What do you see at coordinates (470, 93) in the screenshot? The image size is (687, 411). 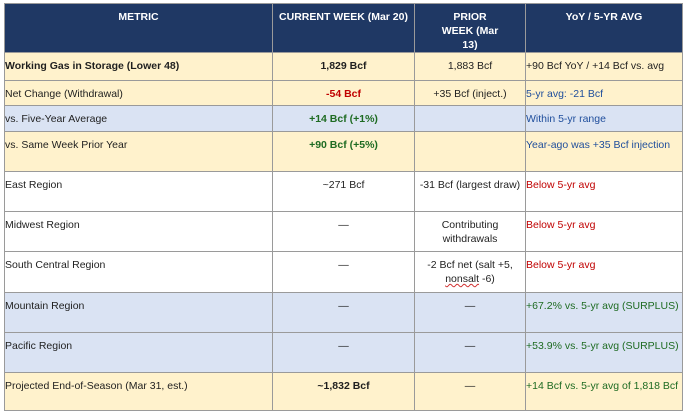 I see `row-prior: +35 Bcf (inject.)` at bounding box center [470, 93].